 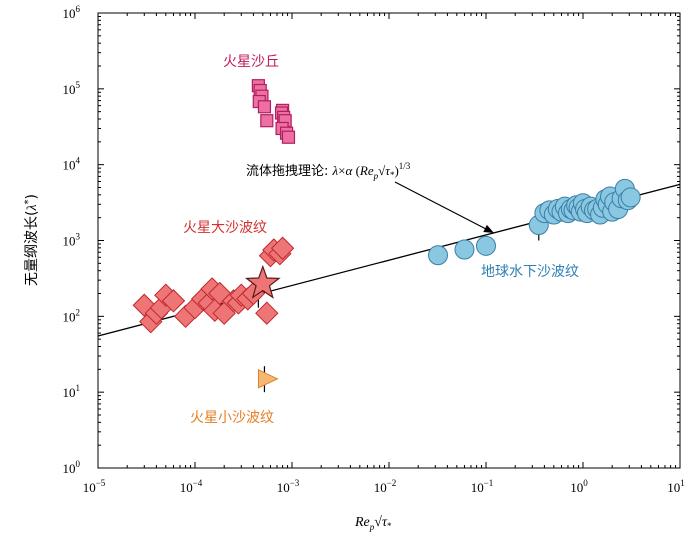 I want to click on fit-line-annotation: 流体拖拽理论: λ×α (Rep√τ*)1/3, so click(x=328, y=171).